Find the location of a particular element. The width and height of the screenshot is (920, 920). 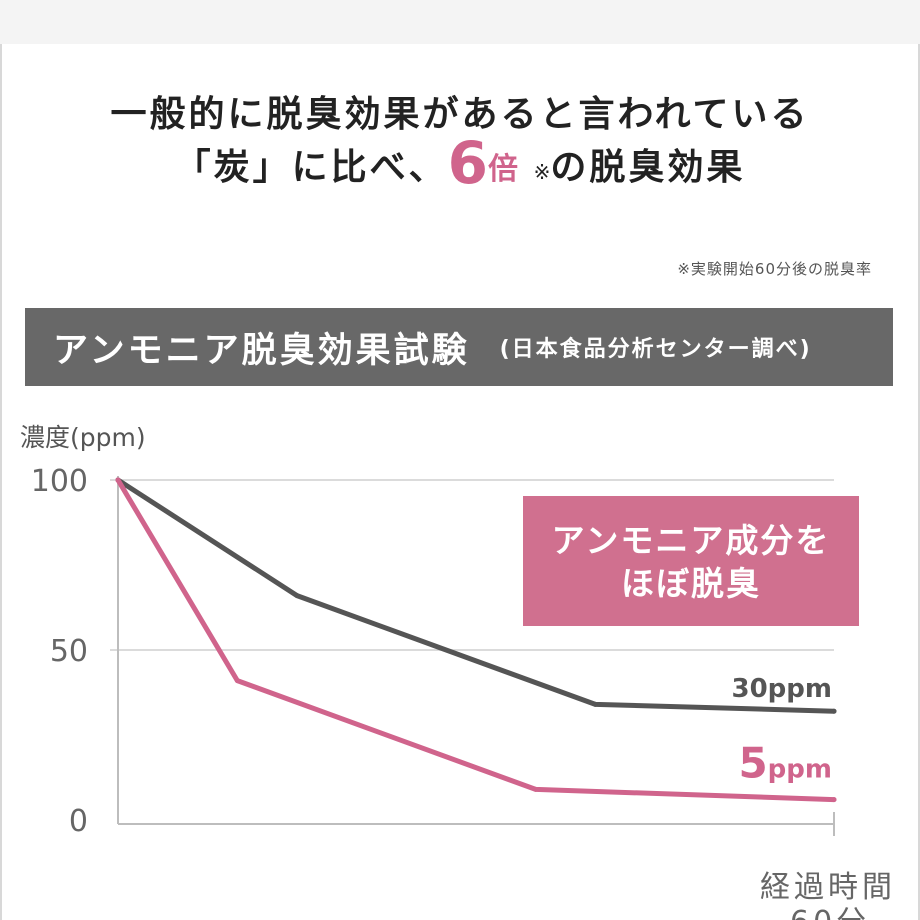

headline-note-mark: ※ is located at coordinates (542, 172).